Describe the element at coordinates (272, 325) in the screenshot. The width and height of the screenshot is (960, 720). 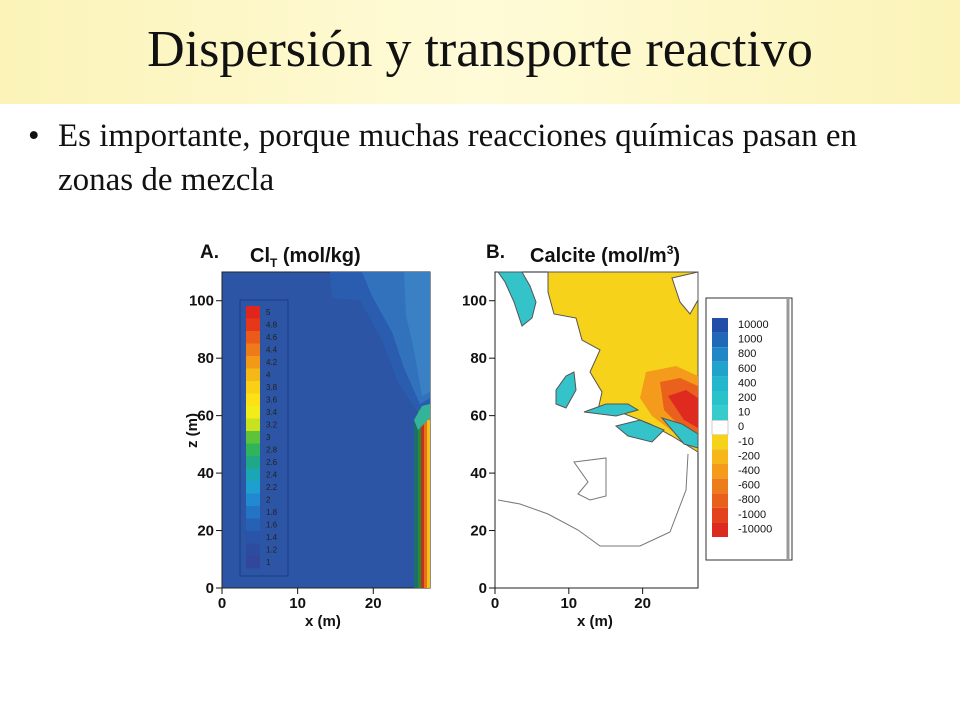
I see `panel-a-legend-label: 4.8` at that location.